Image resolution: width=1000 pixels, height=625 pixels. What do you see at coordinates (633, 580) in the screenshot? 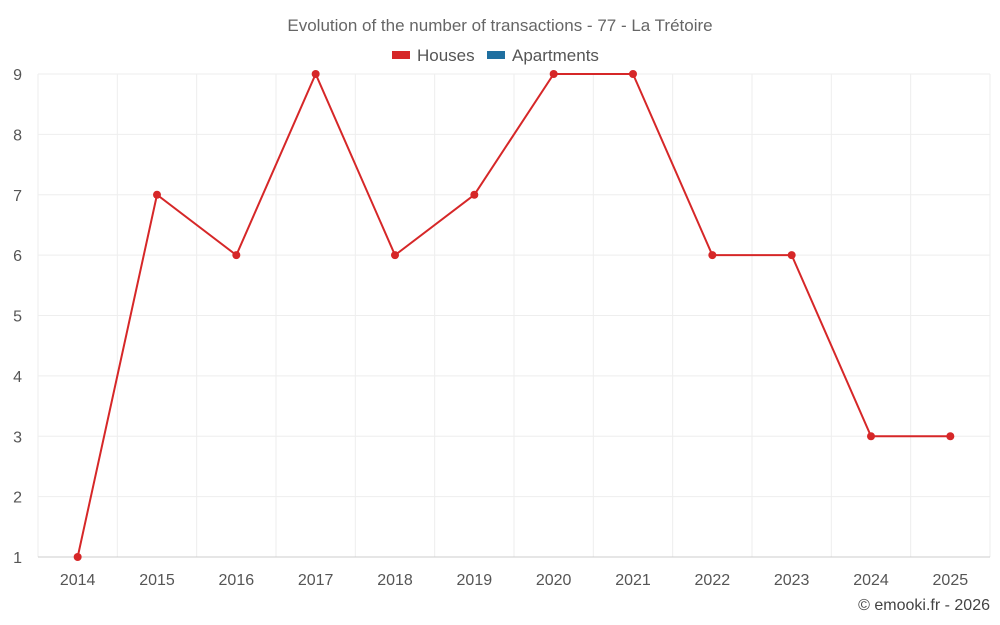
I see `x-tick-label: 2021` at bounding box center [633, 580].